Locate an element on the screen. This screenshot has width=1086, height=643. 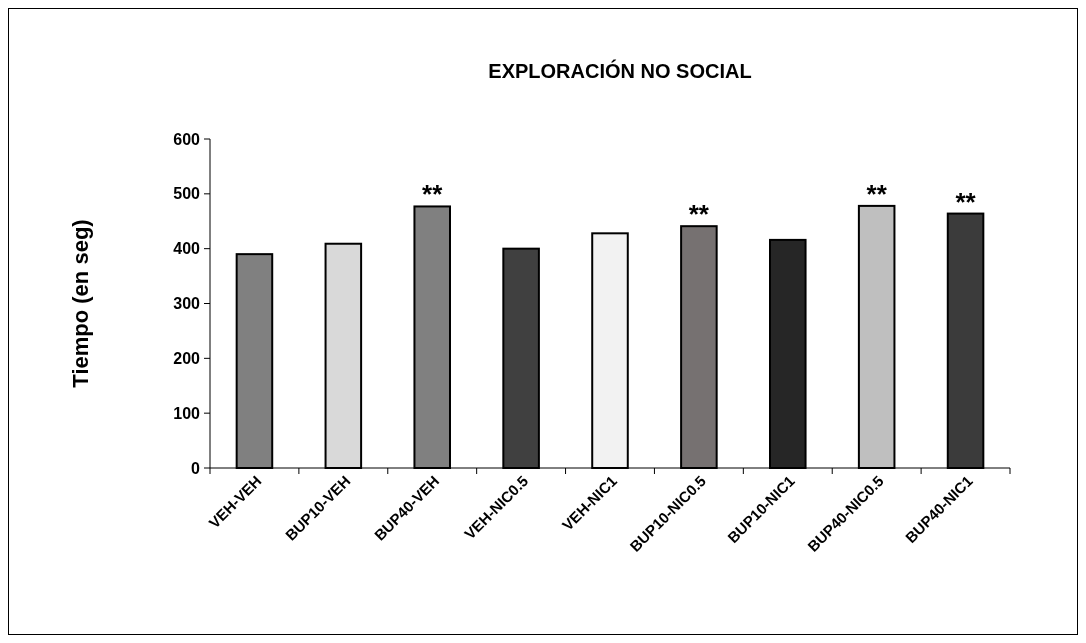
y-axis-title: Tiempo (en seg) is located at coordinates (80, 303).